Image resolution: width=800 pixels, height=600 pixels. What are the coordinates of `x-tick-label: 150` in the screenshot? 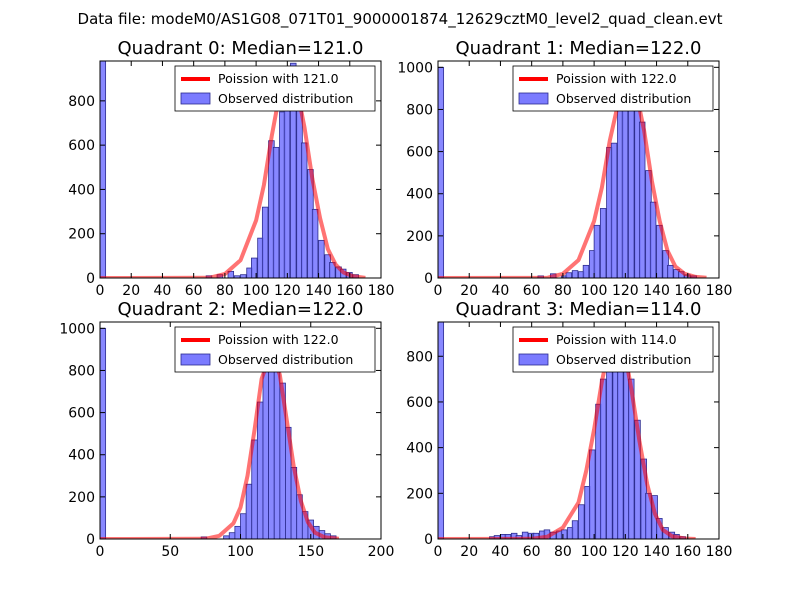 It's located at (310, 552).